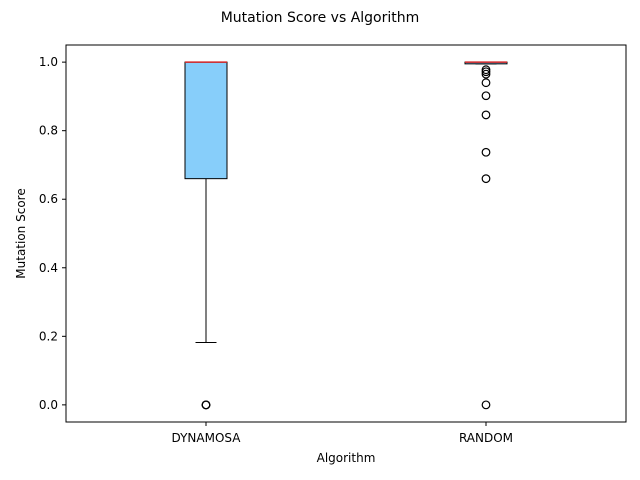  Describe the element at coordinates (52, 233) in the screenshot. I see `y-axis: 0.0 0.2 0.4 0.6 0.8 1.0` at that location.